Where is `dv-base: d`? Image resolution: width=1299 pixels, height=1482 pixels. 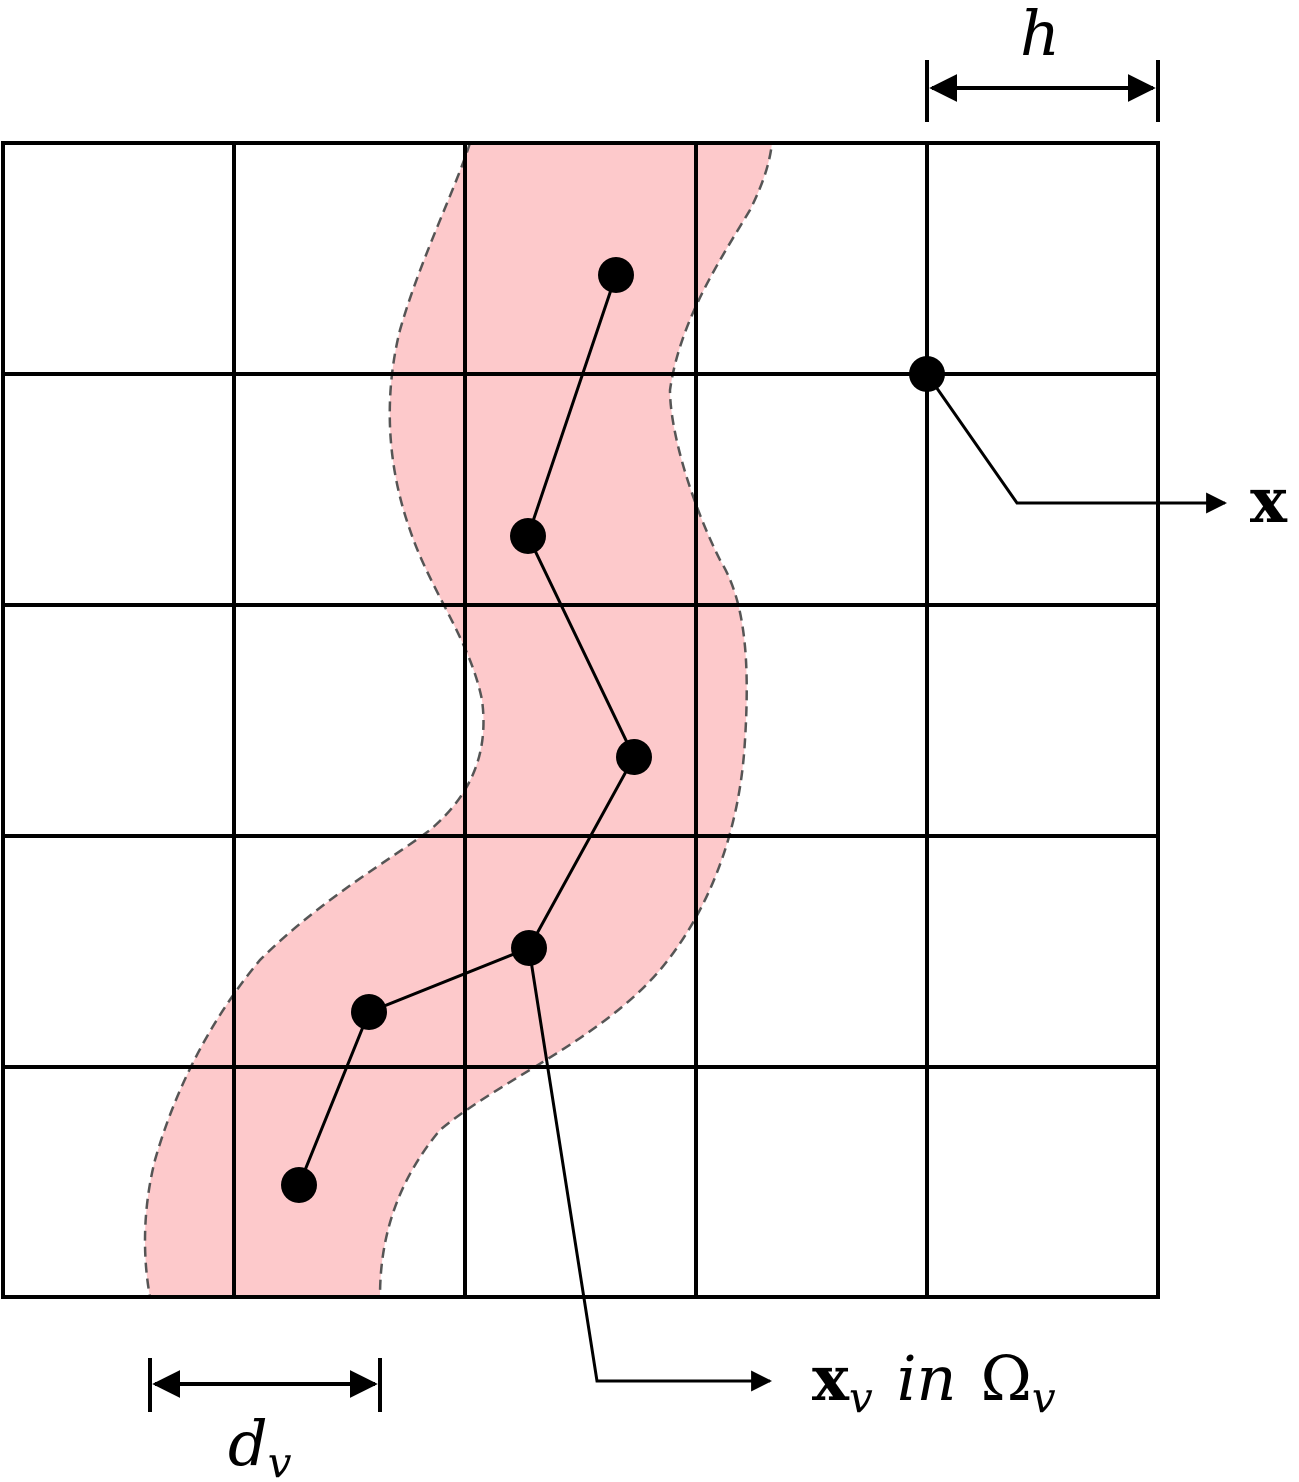 dv-base: d is located at coordinates (248, 1443).